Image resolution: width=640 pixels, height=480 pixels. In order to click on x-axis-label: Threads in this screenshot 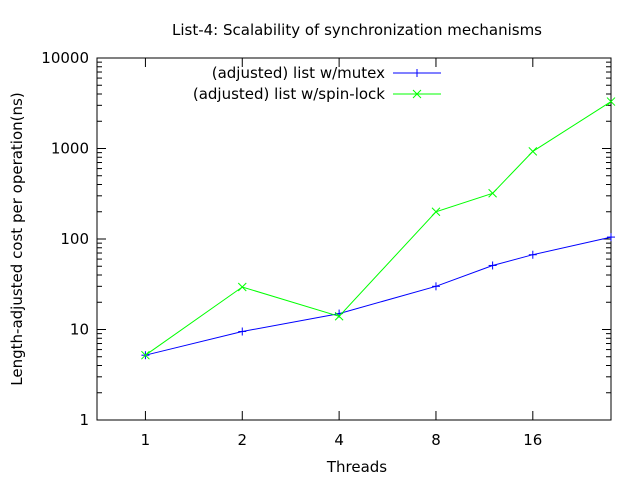, I will do `click(356, 467)`.